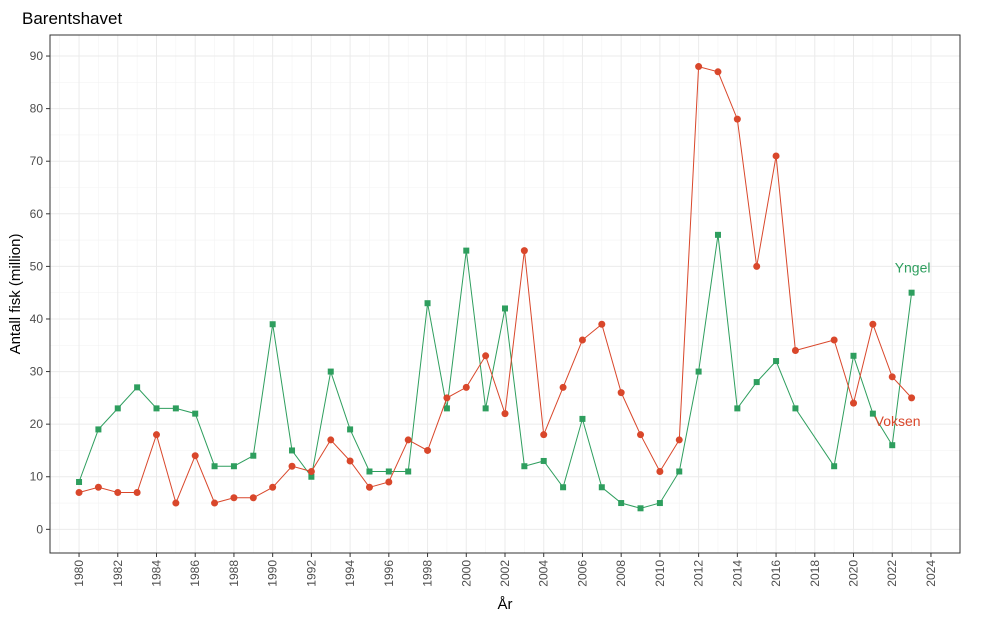  What do you see at coordinates (428, 573) in the screenshot?
I see `x-tick-label: 1998` at bounding box center [428, 573].